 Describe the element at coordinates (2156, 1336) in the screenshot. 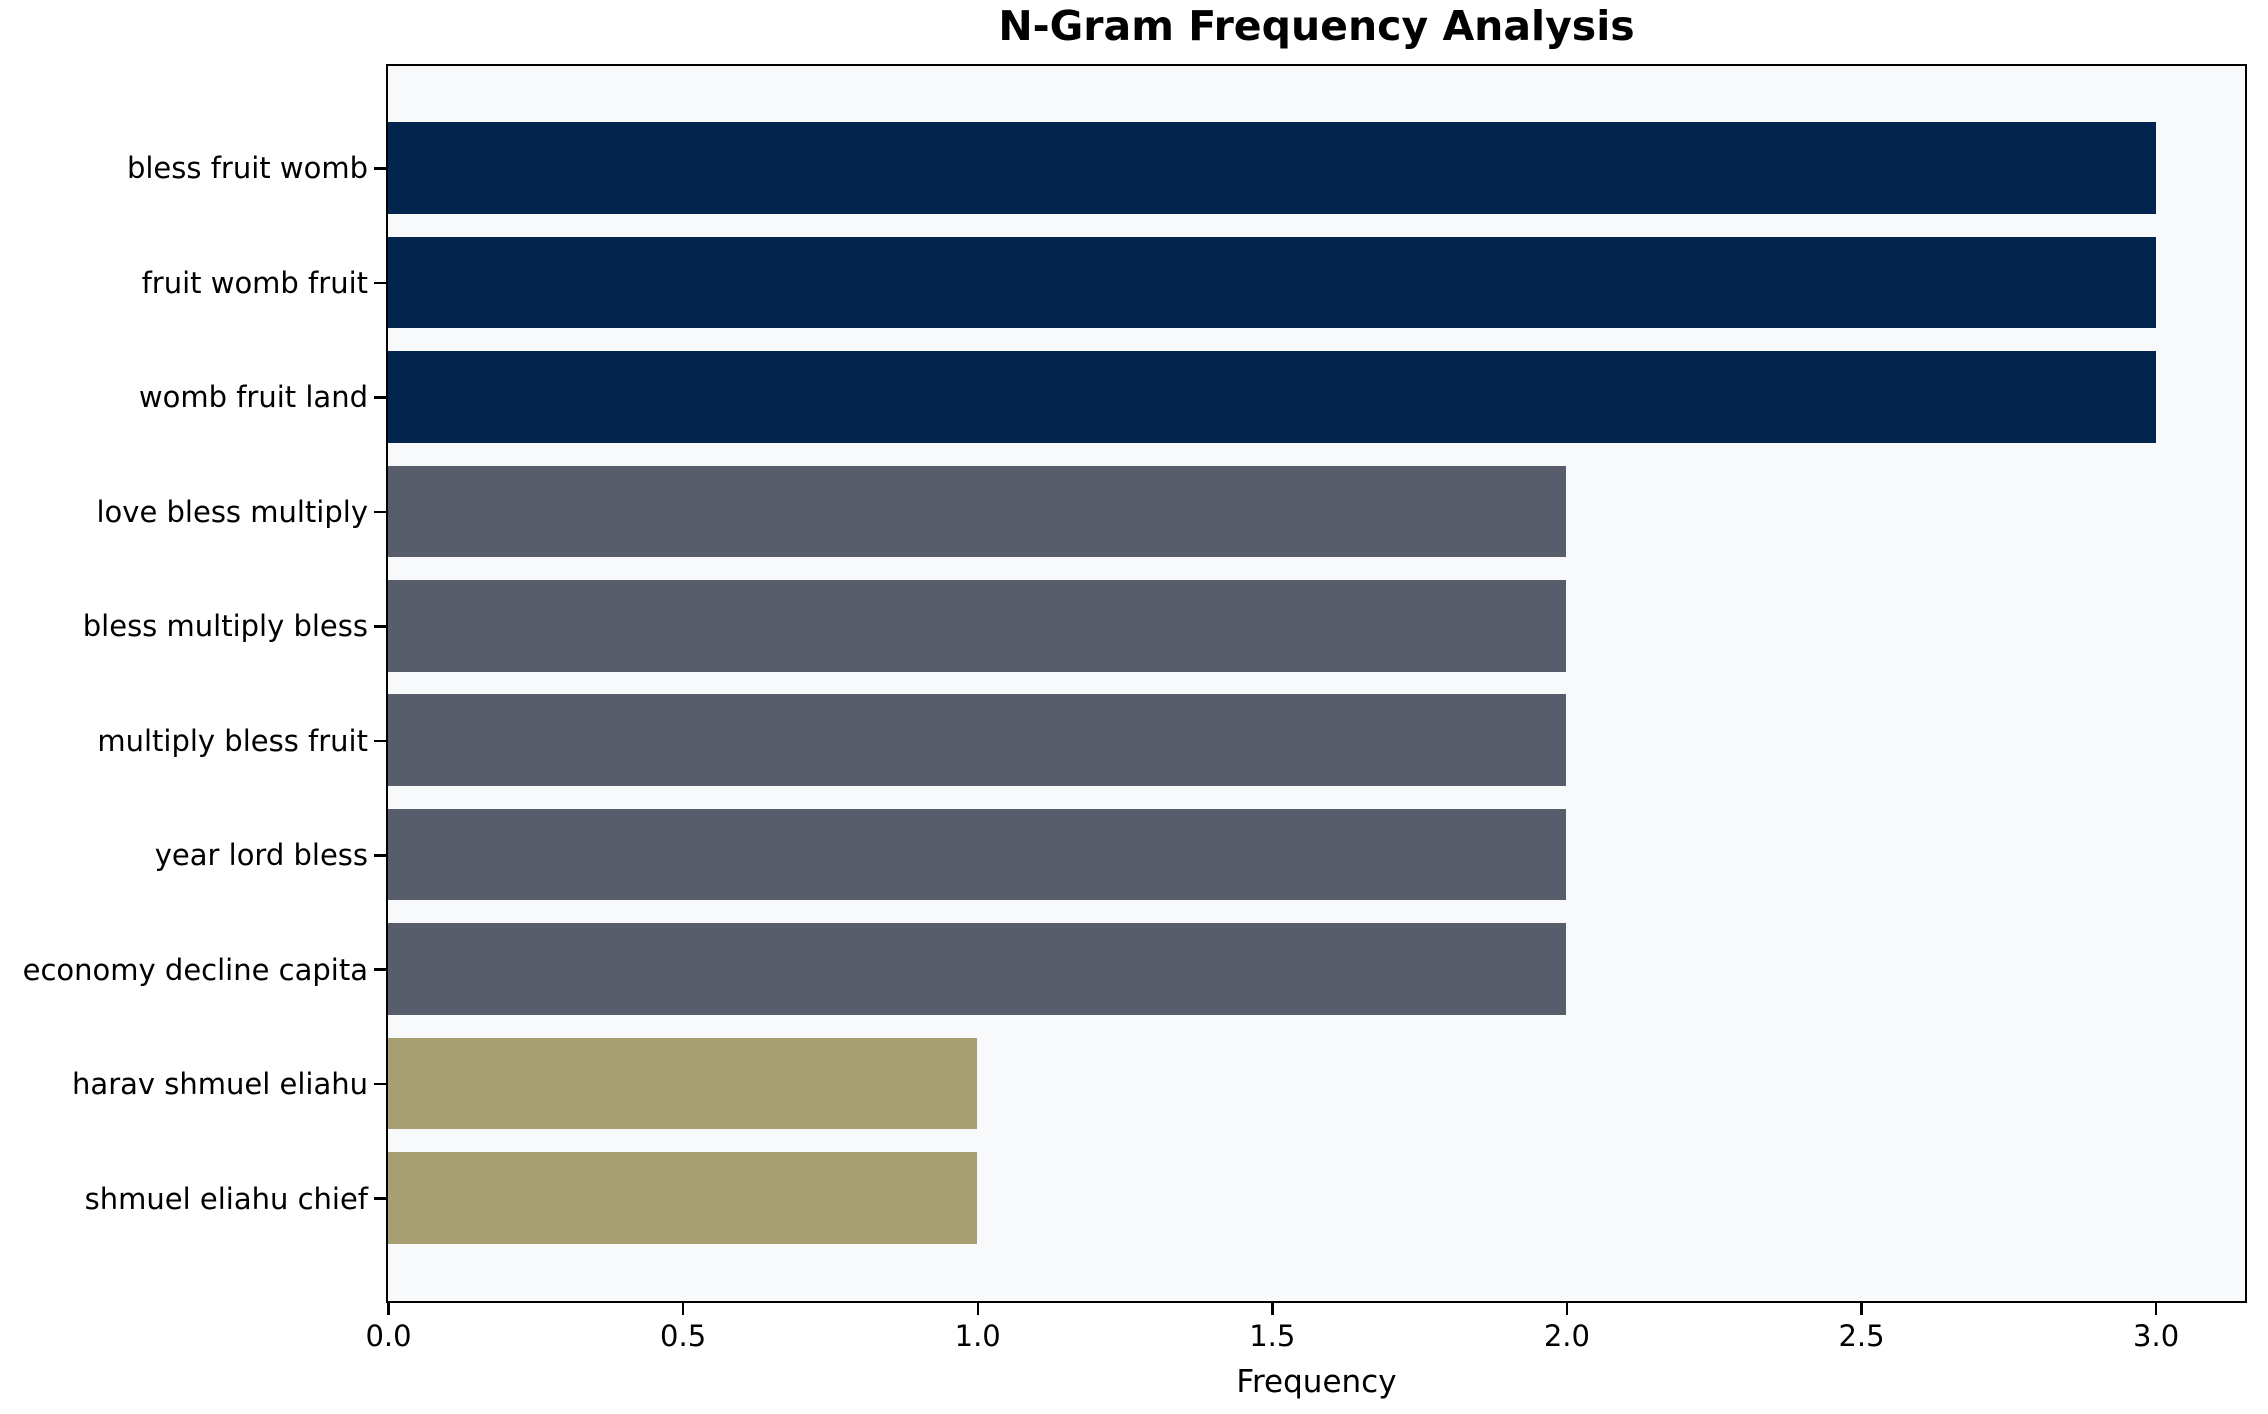

I see `x-tick-label: 3.0` at that location.